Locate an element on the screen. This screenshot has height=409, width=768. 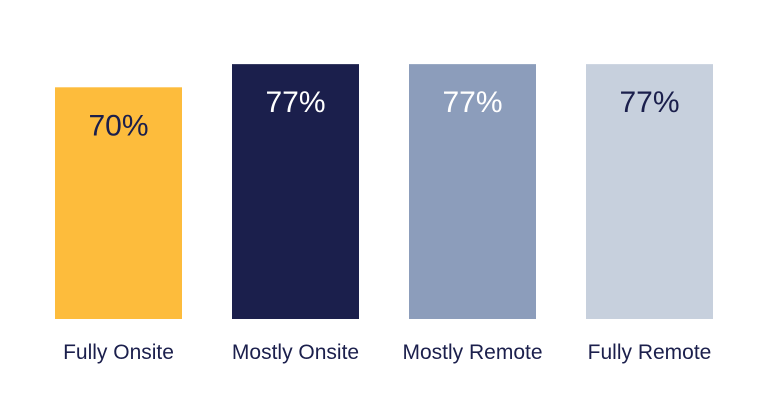
category-label-fully-remote: Fully Remote is located at coordinates (650, 352).